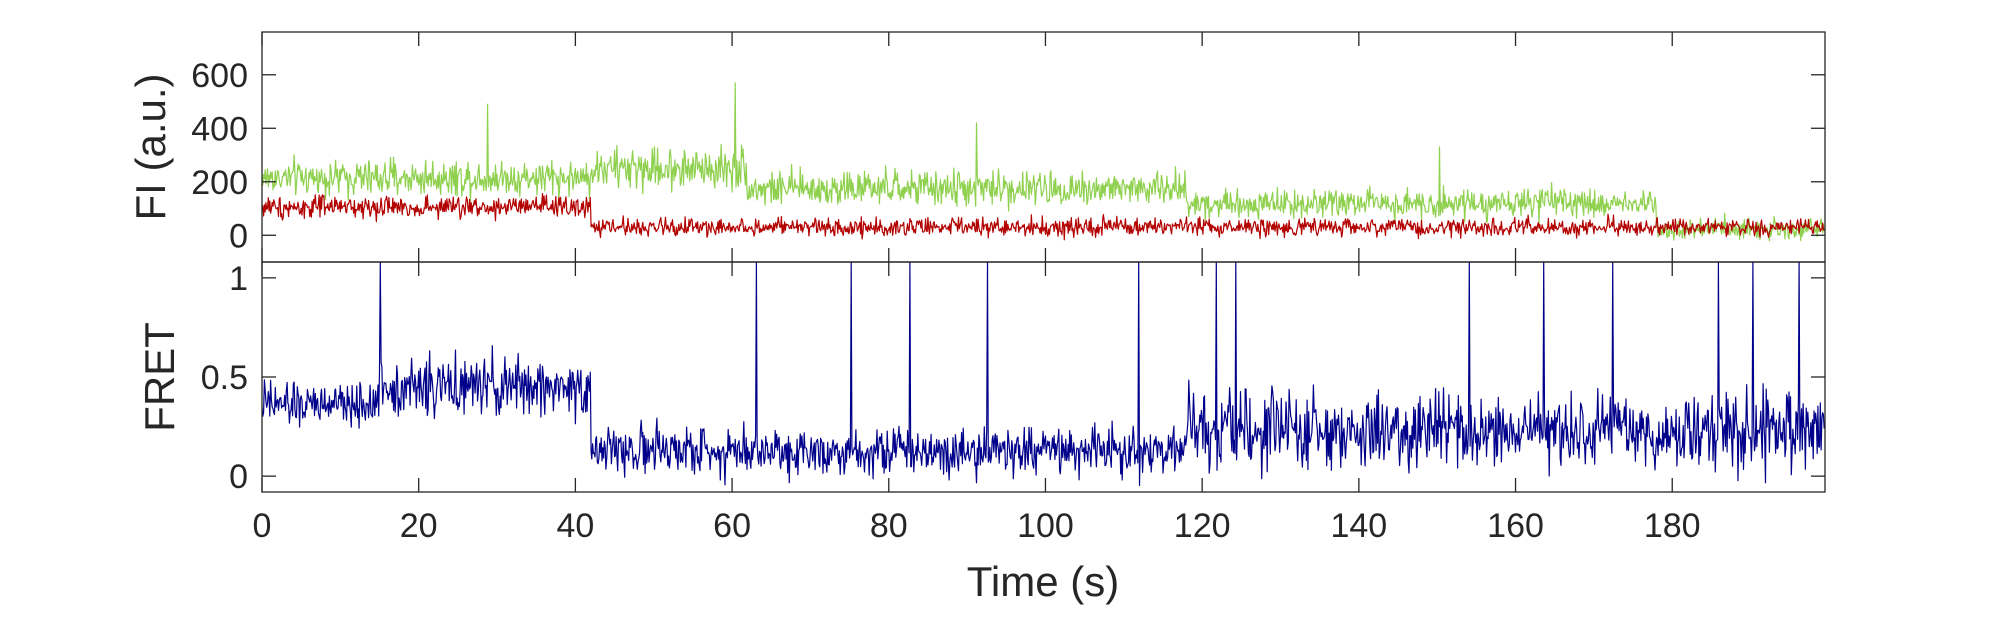 The width and height of the screenshot is (2005, 625). What do you see at coordinates (150, 146) in the screenshot?
I see `intensity-y-axis-title: FI (a.u.)` at bounding box center [150, 146].